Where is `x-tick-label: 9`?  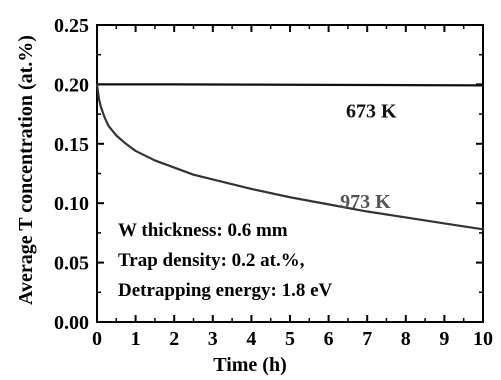
x-tick-label: 9 is located at coordinates (444, 339).